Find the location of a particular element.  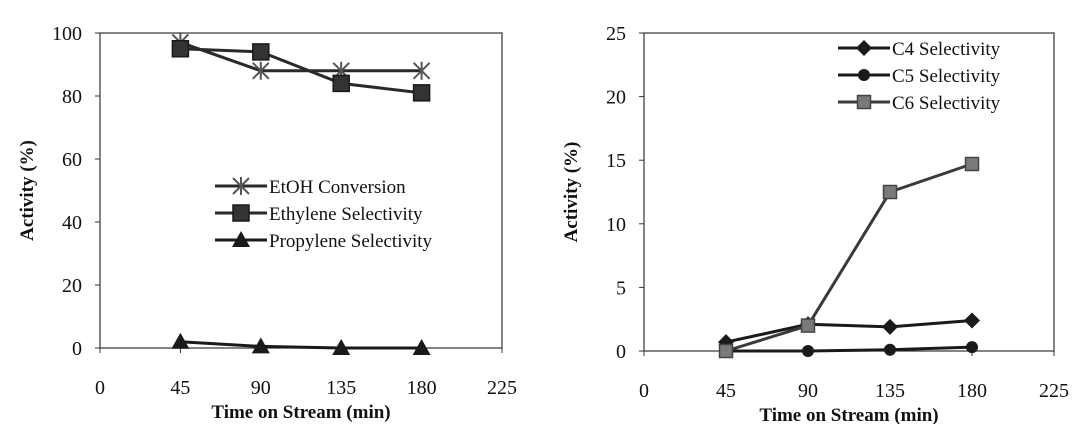

legend-entry: C4 Selectivity is located at coordinates (919, 49).